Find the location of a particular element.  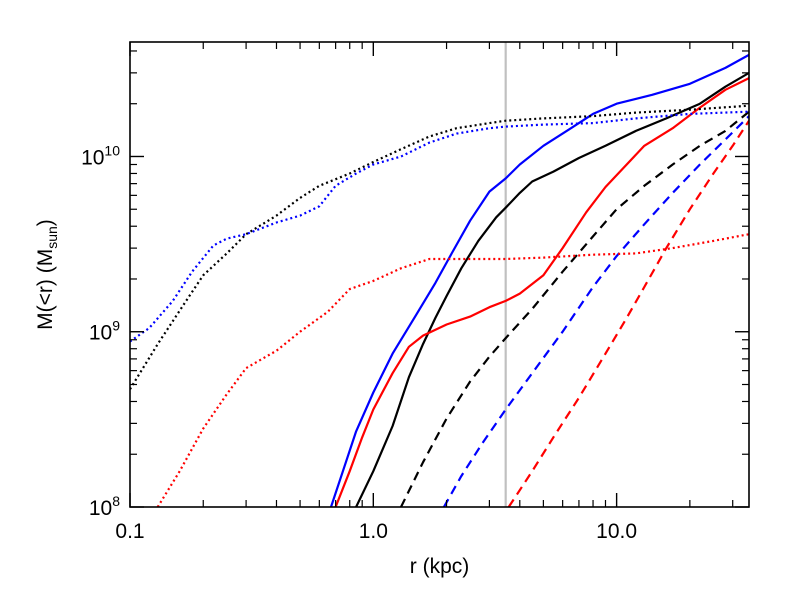

y-axis-label-sub: sun is located at coordinates (52, 237).